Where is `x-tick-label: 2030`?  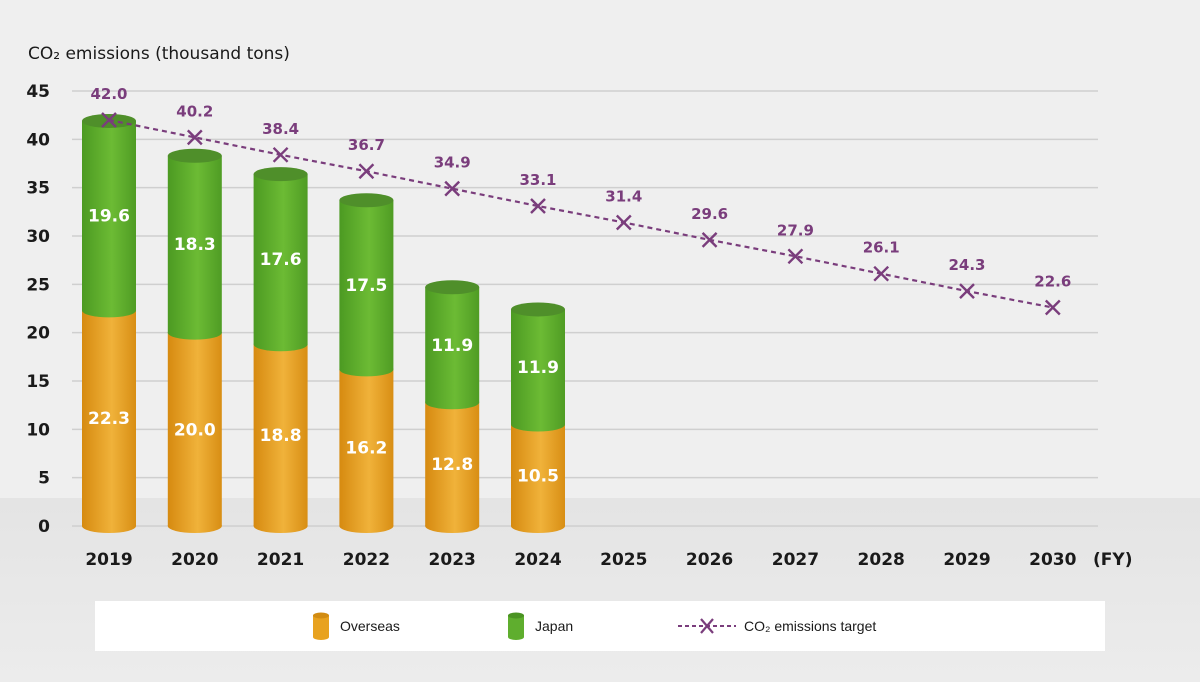 x-tick-label: 2030 is located at coordinates (1052, 560).